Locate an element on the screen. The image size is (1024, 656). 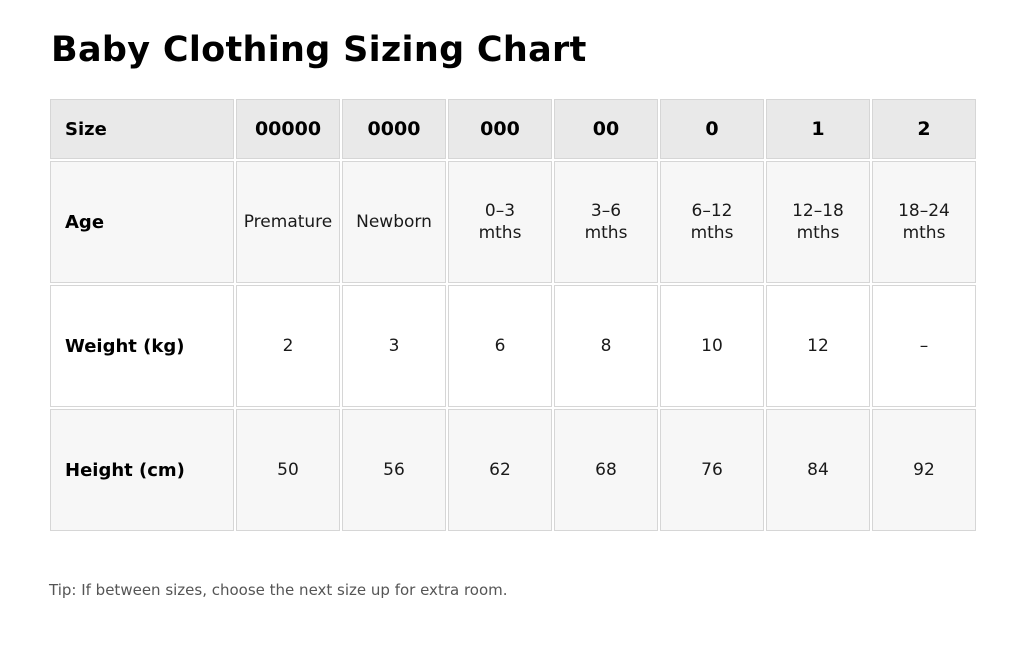
weight-cell: 12 is located at coordinates (818, 346).